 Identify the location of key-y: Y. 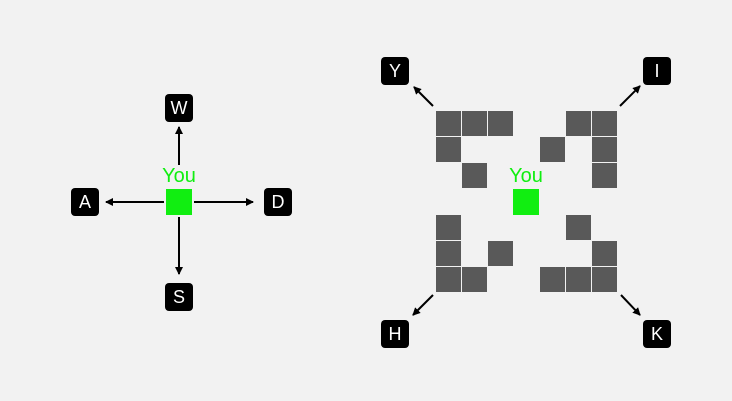
(395, 71).